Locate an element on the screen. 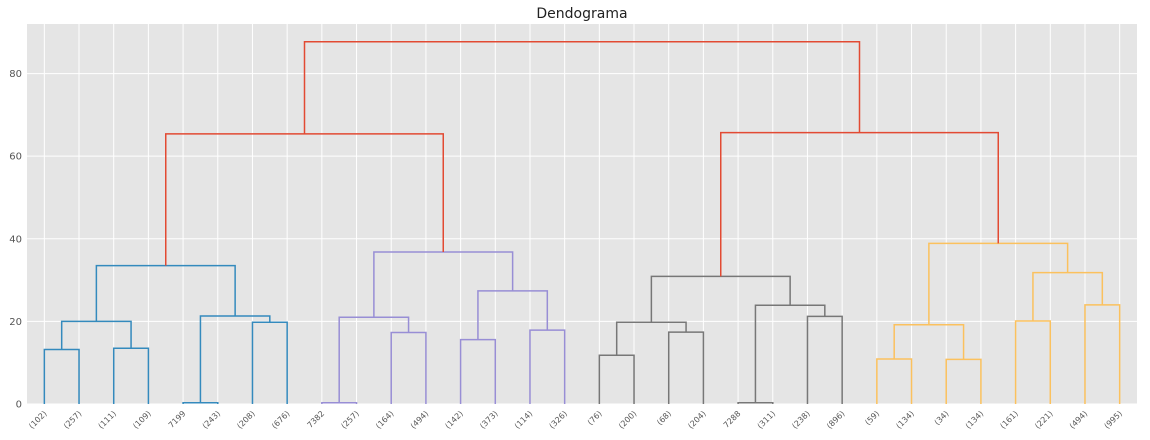 Image resolution: width=1150 pixels, height=440 pixels. y-tick-label: 0 is located at coordinates (19, 405).